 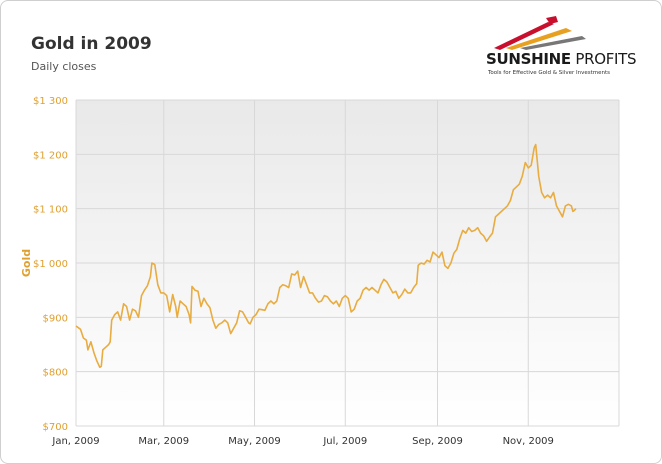 I want to click on logo-wordmark: SUNSHINE PROFITS, so click(x=561, y=59).